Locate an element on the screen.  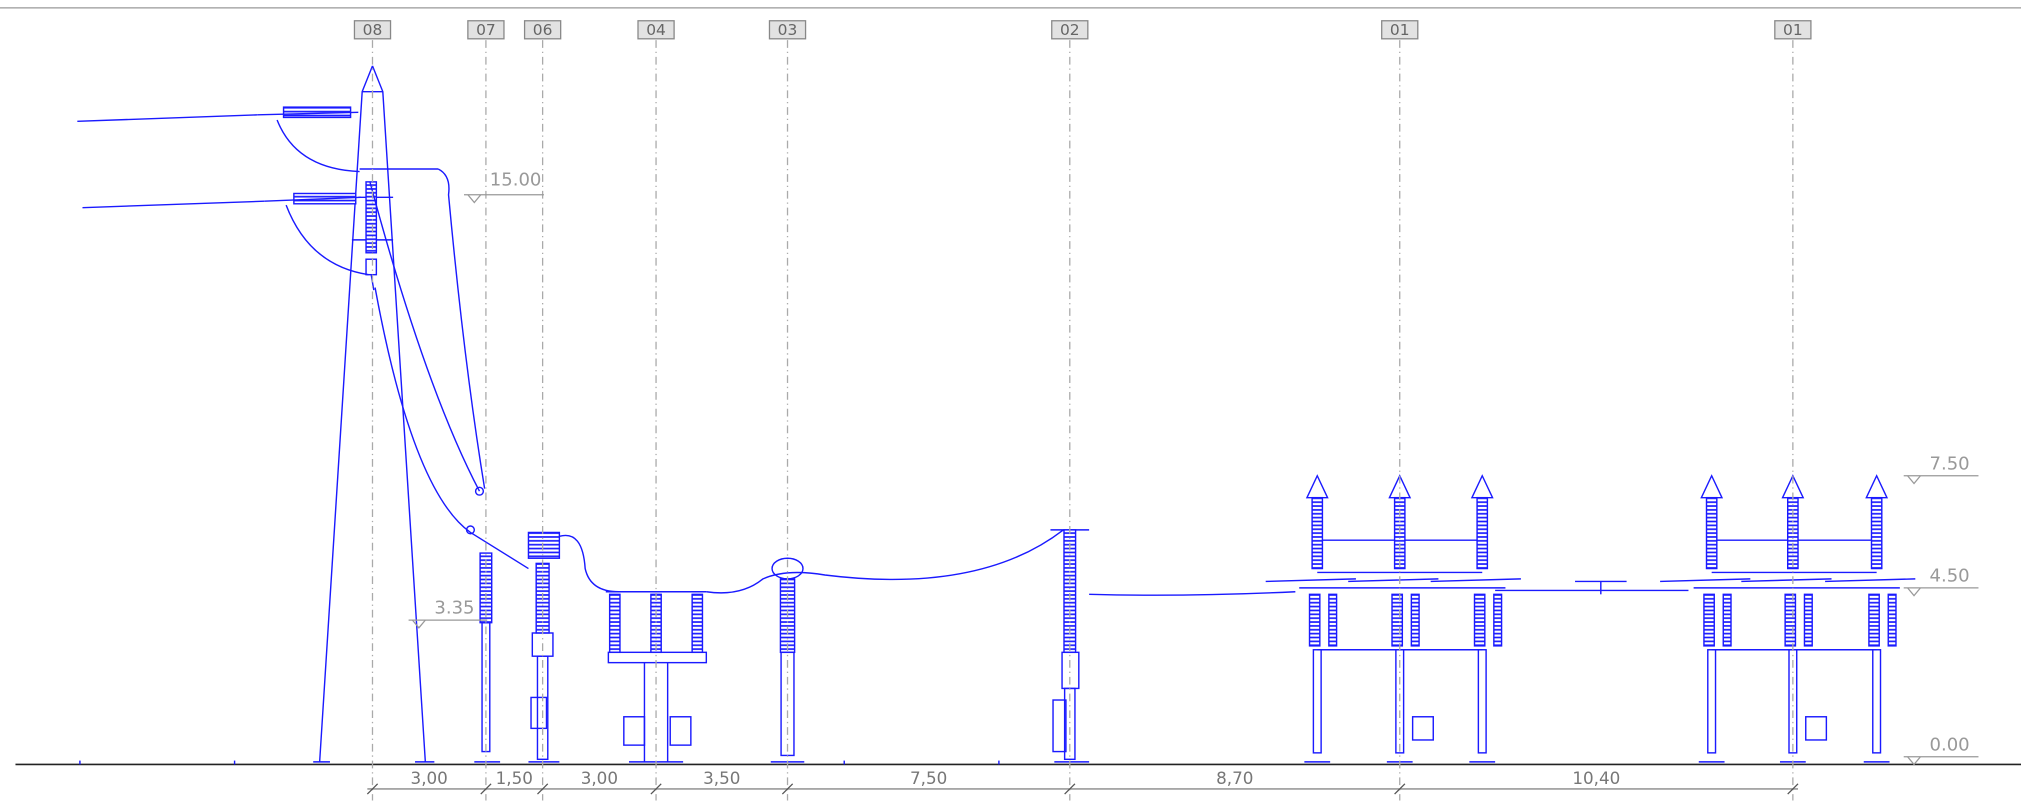
axis-label: 07 is located at coordinates (486, 30).